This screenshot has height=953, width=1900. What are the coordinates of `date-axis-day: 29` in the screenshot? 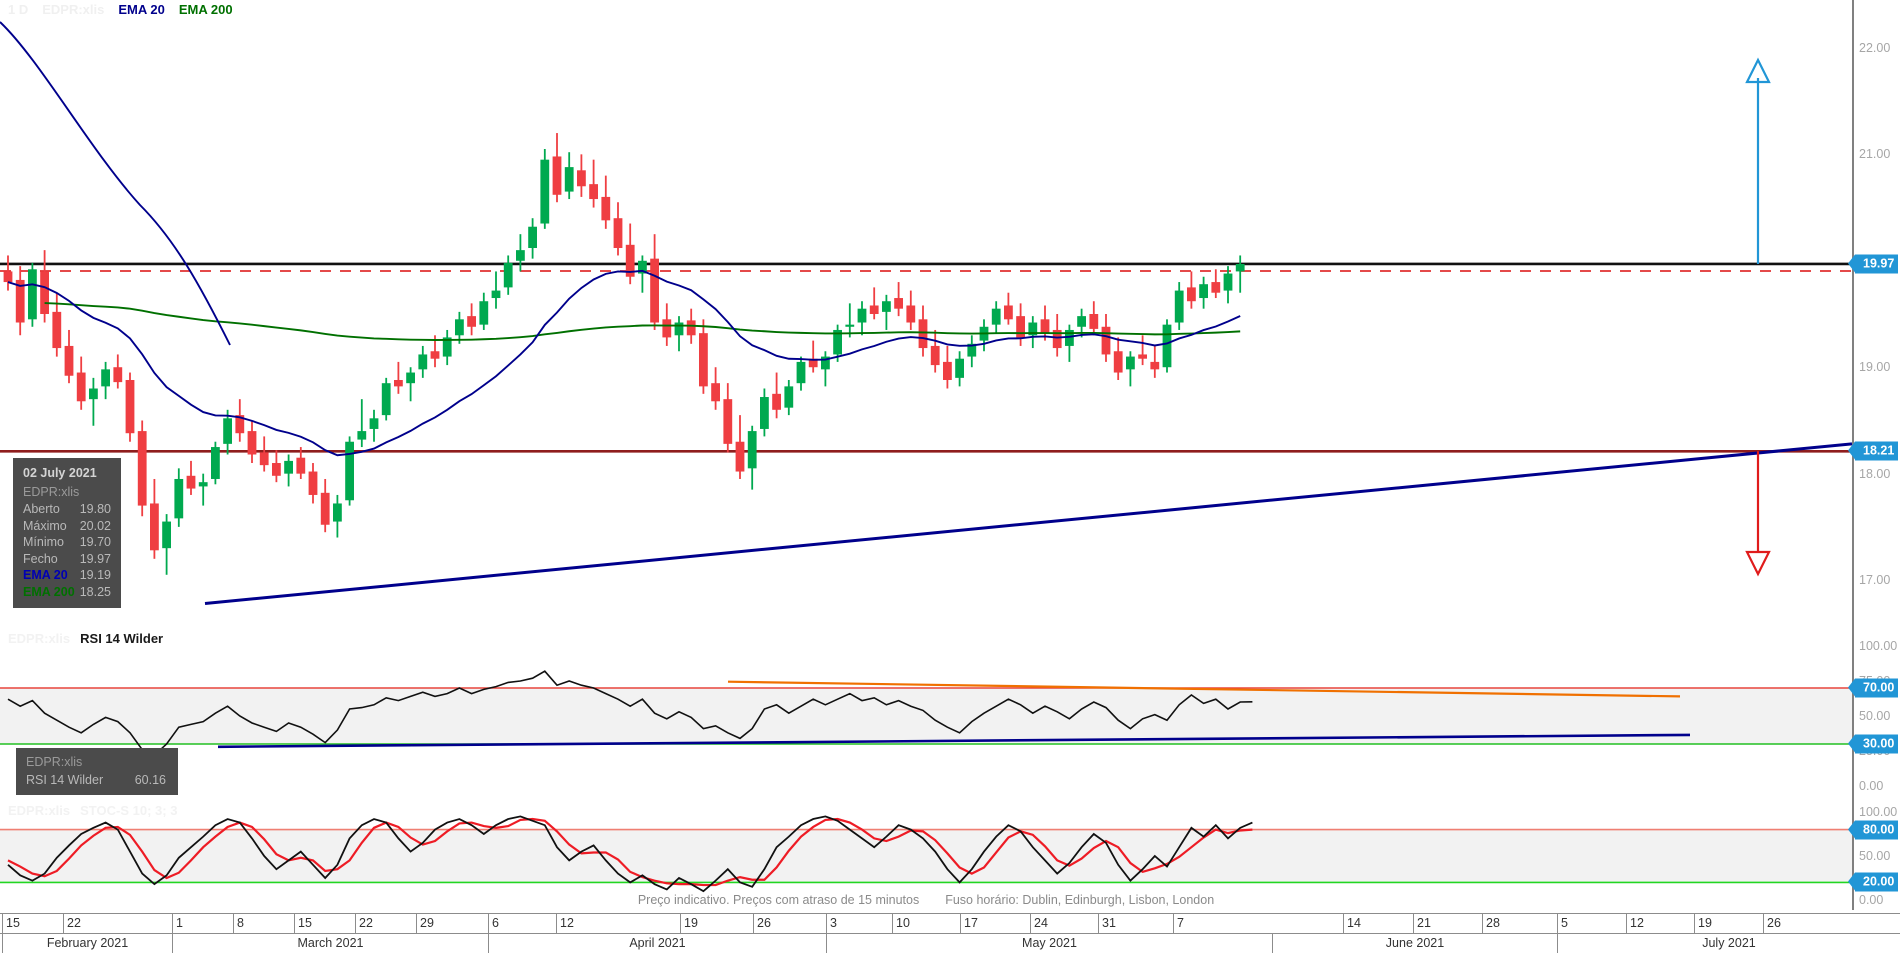 It's located at (425, 923).